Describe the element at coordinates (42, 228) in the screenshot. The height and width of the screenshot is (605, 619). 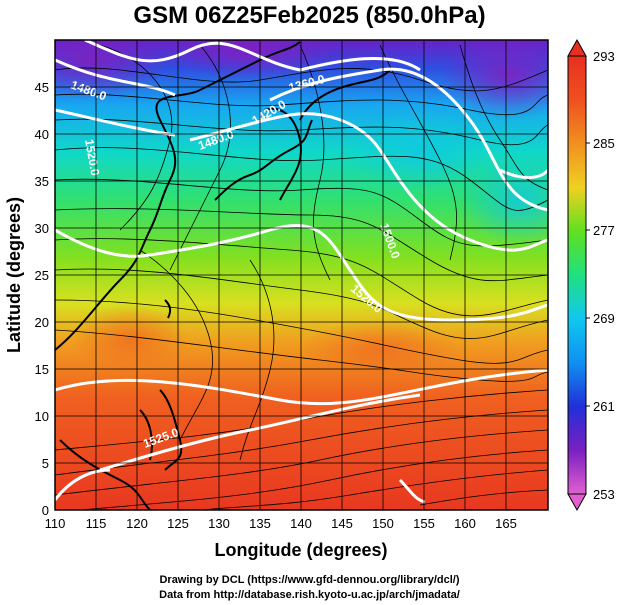
I see `y-tick-label: 30` at that location.